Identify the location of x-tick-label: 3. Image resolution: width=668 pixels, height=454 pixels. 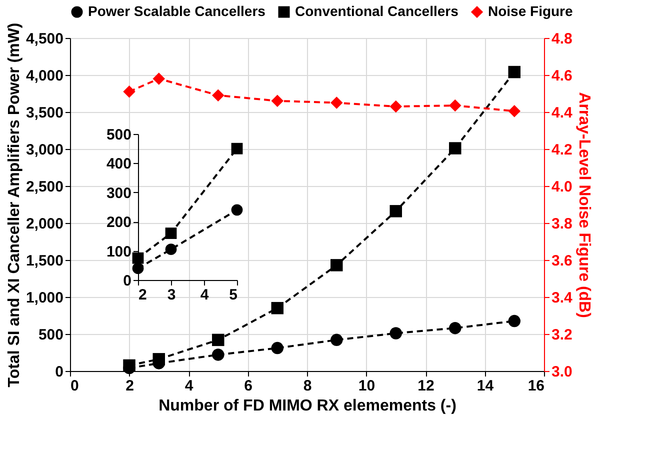
(171, 295).